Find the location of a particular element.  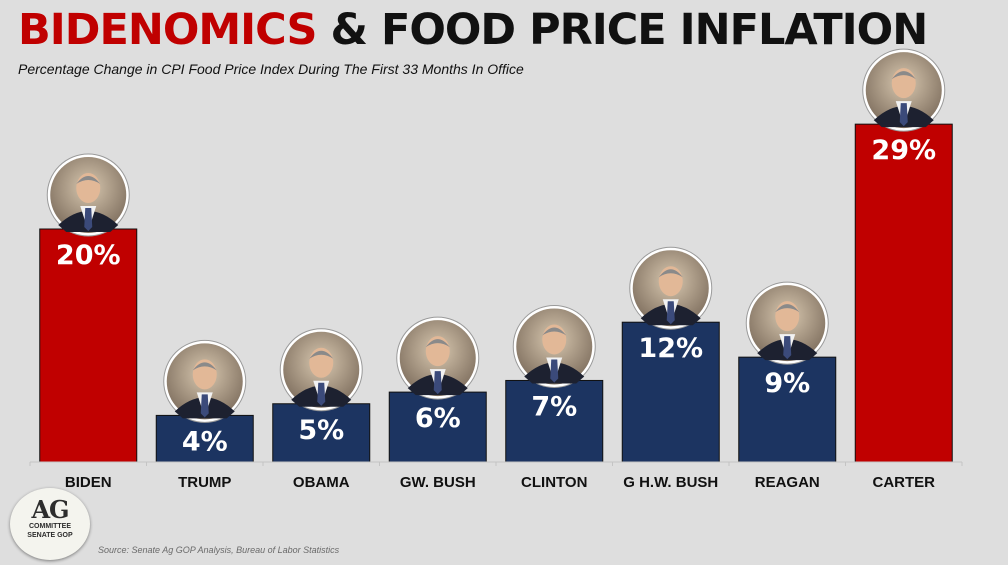

value-label-reagan: 9% is located at coordinates (787, 383).